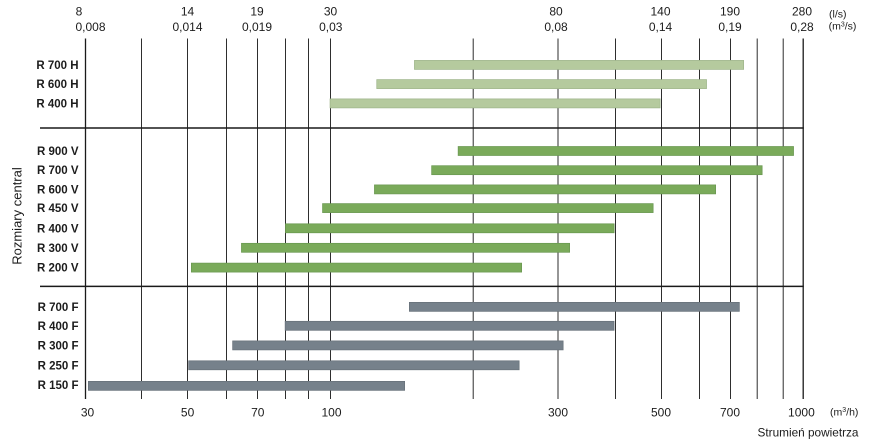 The image size is (884, 445). What do you see at coordinates (58, 229) in the screenshot?
I see `svg-text: R 400 V` at bounding box center [58, 229].